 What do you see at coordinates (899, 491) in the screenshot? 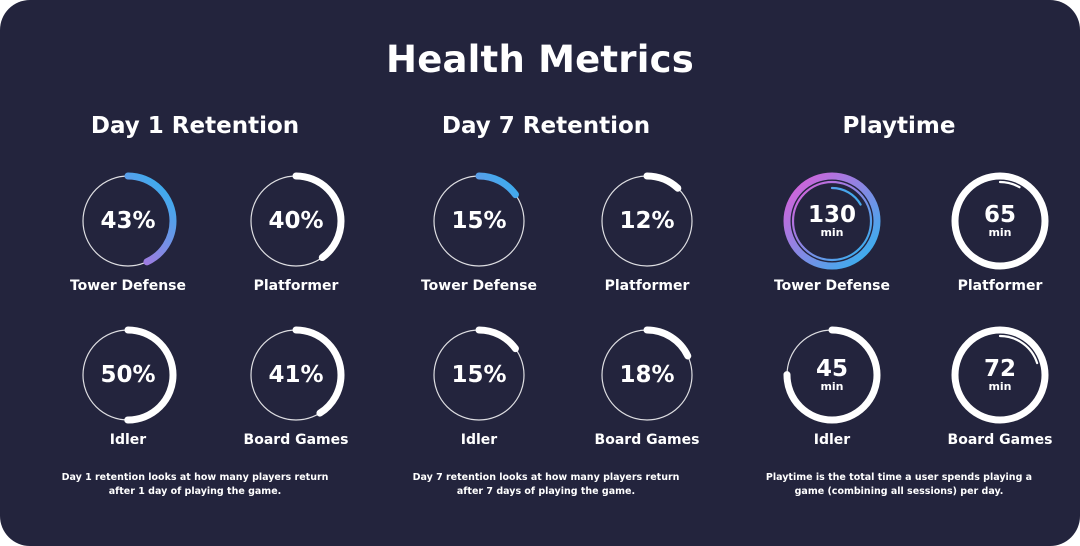
I see `section-note-line: game (combining all sessions) per day.` at bounding box center [899, 491].